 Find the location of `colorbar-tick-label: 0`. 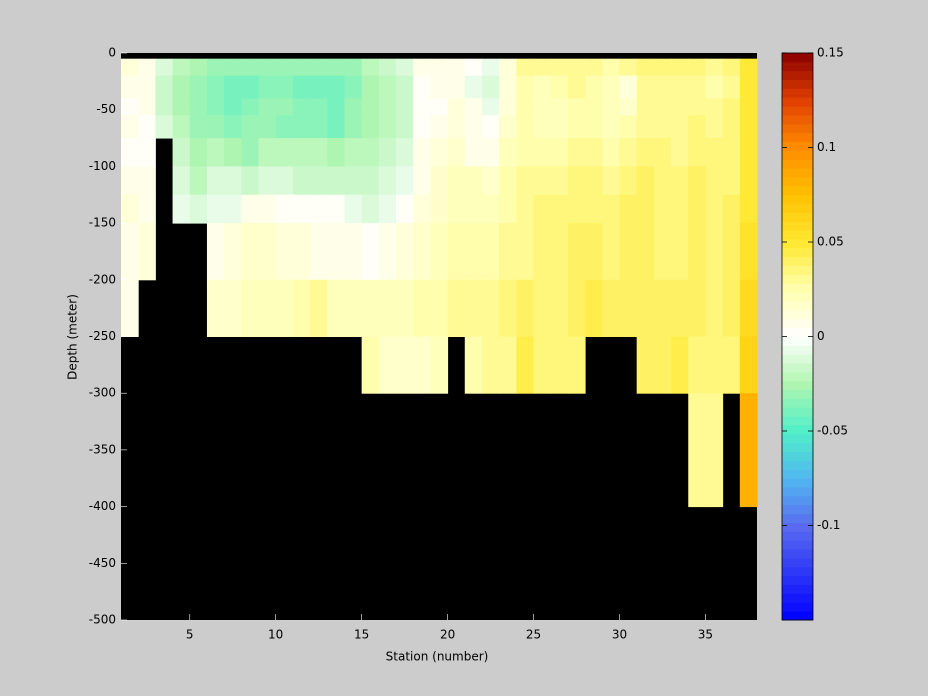

colorbar-tick-label: 0 is located at coordinates (821, 336).